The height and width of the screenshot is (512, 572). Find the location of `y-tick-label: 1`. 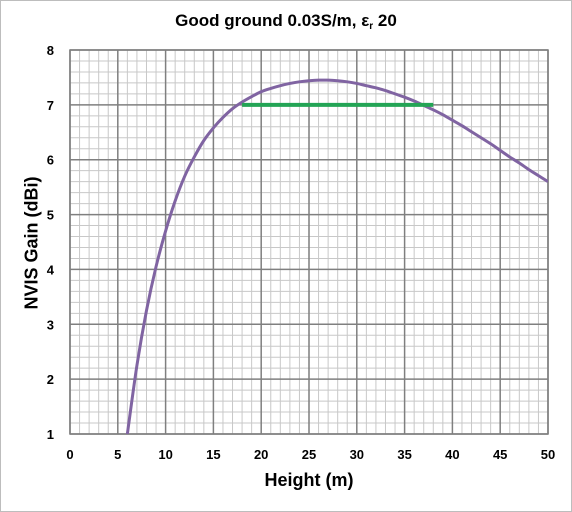

y-tick-label: 1 is located at coordinates (50, 434).